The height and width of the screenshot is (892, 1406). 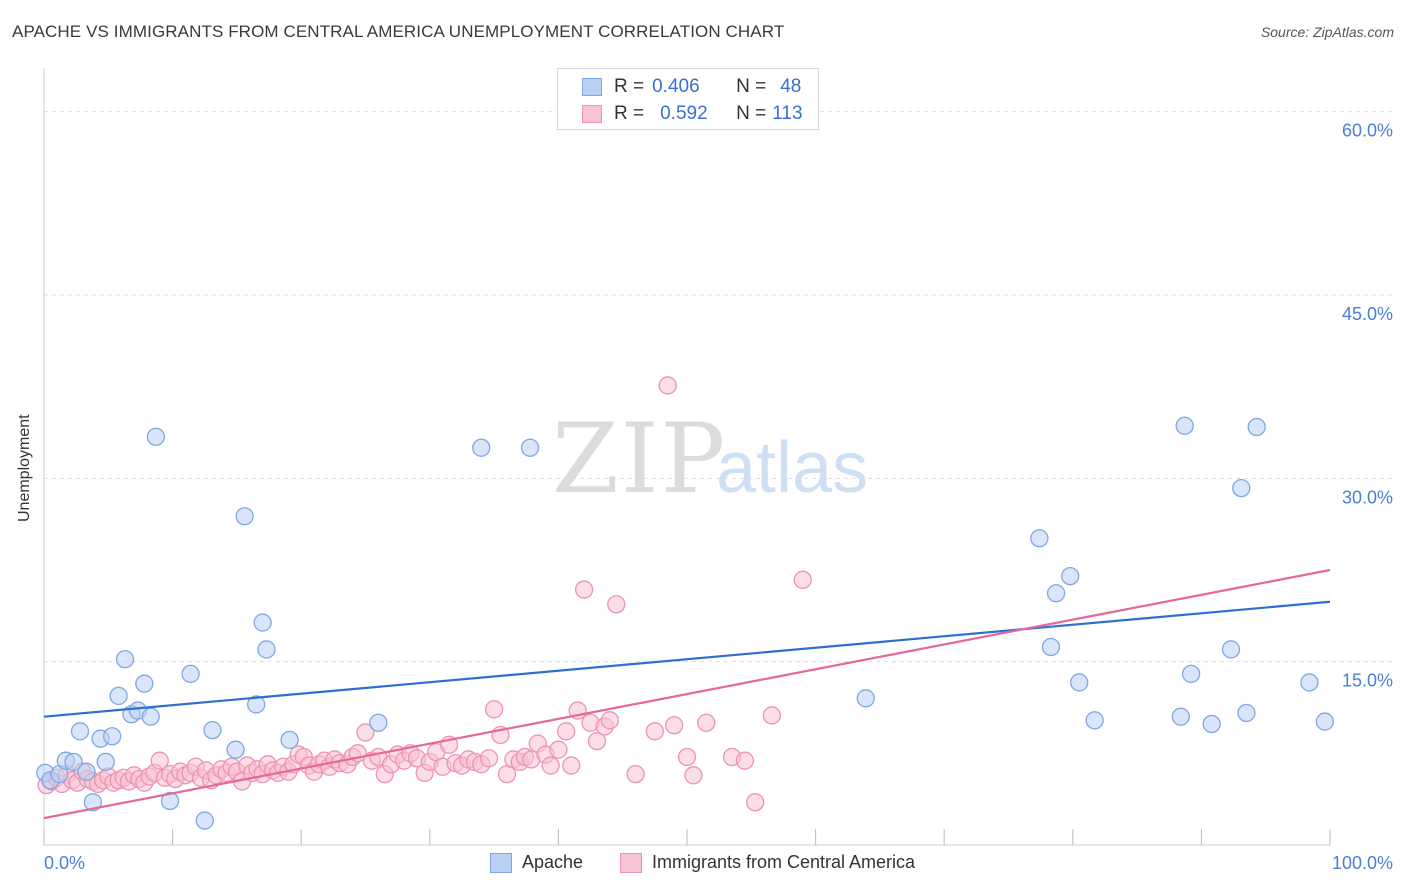 What do you see at coordinates (792, 468) in the screenshot?
I see `watermark-atlas: atlas` at bounding box center [792, 468].